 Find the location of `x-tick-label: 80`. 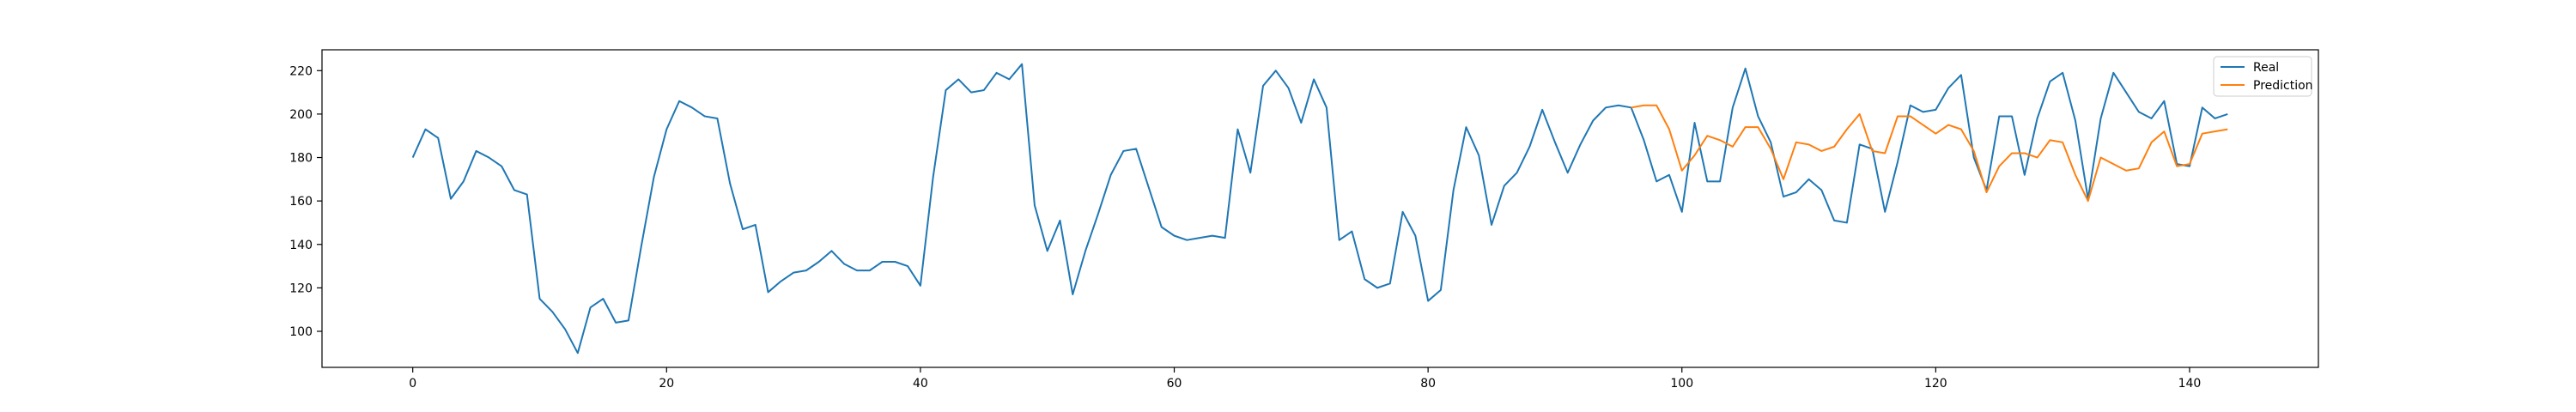

x-tick-label: 80 is located at coordinates (1428, 384).